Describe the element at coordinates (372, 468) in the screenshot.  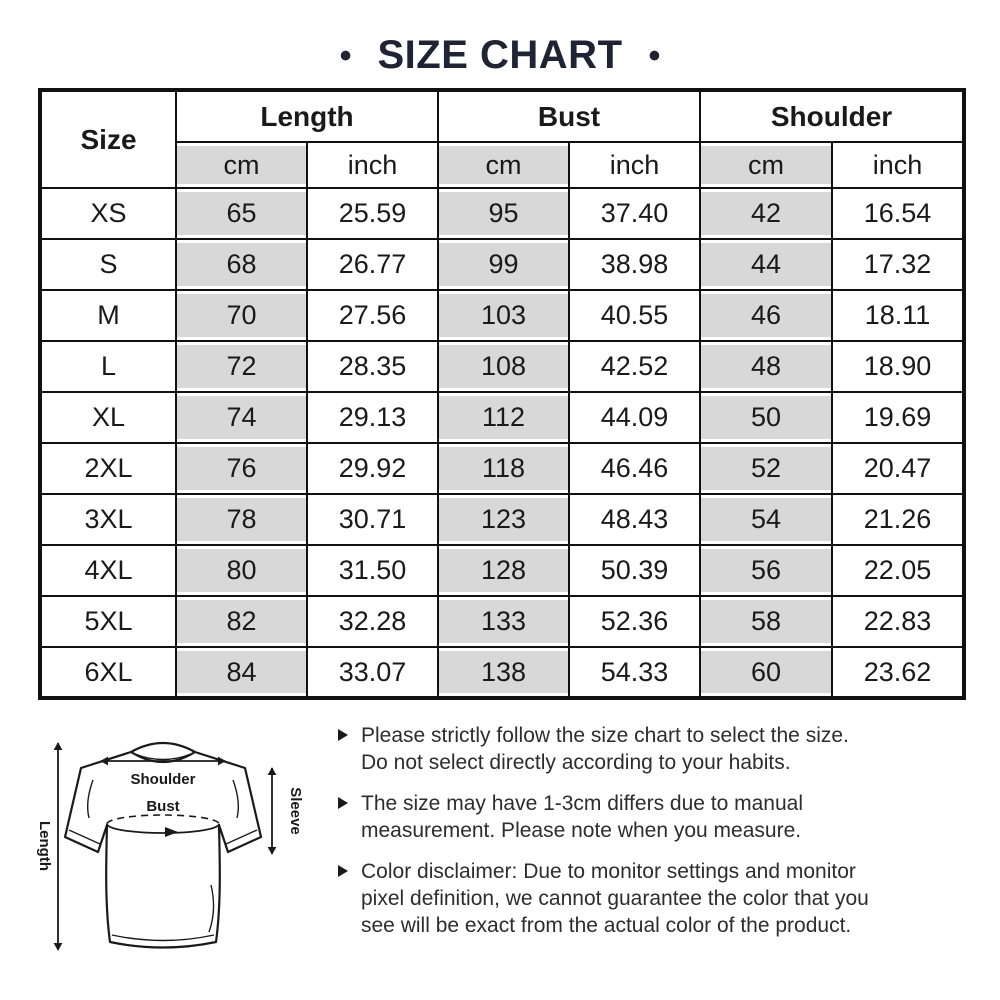
I see `value-cell: 29.92` at that location.